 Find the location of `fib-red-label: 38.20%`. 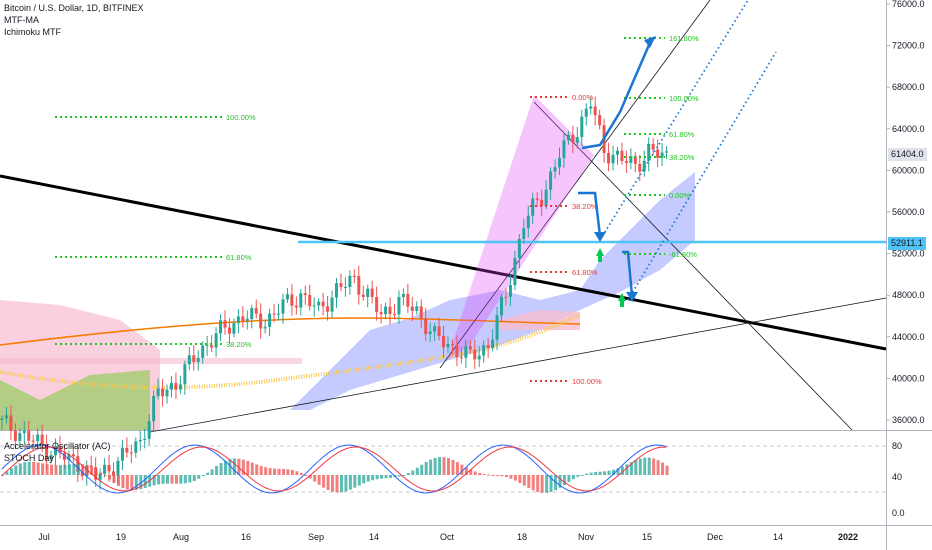

fib-red-label: 38.20% is located at coordinates (585, 206).